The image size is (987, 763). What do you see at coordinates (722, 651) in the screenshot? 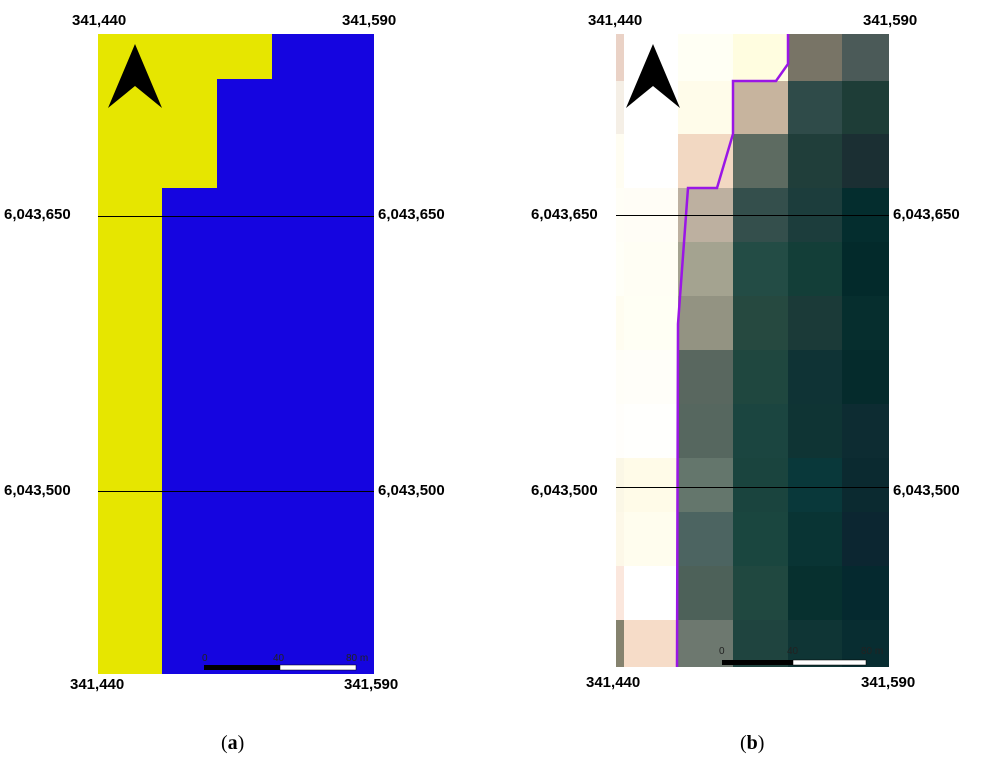
I see `panel-b-scale-tick-0: 0` at bounding box center [722, 651].